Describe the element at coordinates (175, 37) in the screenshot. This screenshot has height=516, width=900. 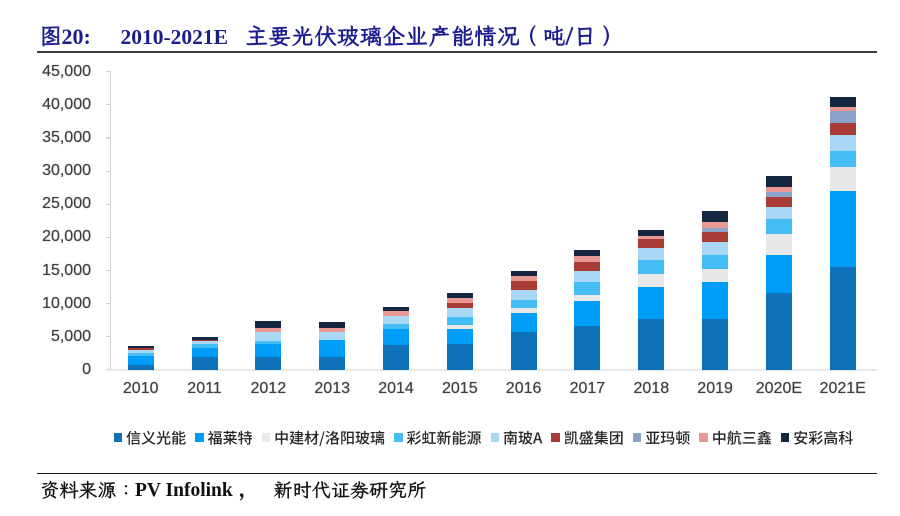
I see `svg-text: 2010-2021E` at that location.